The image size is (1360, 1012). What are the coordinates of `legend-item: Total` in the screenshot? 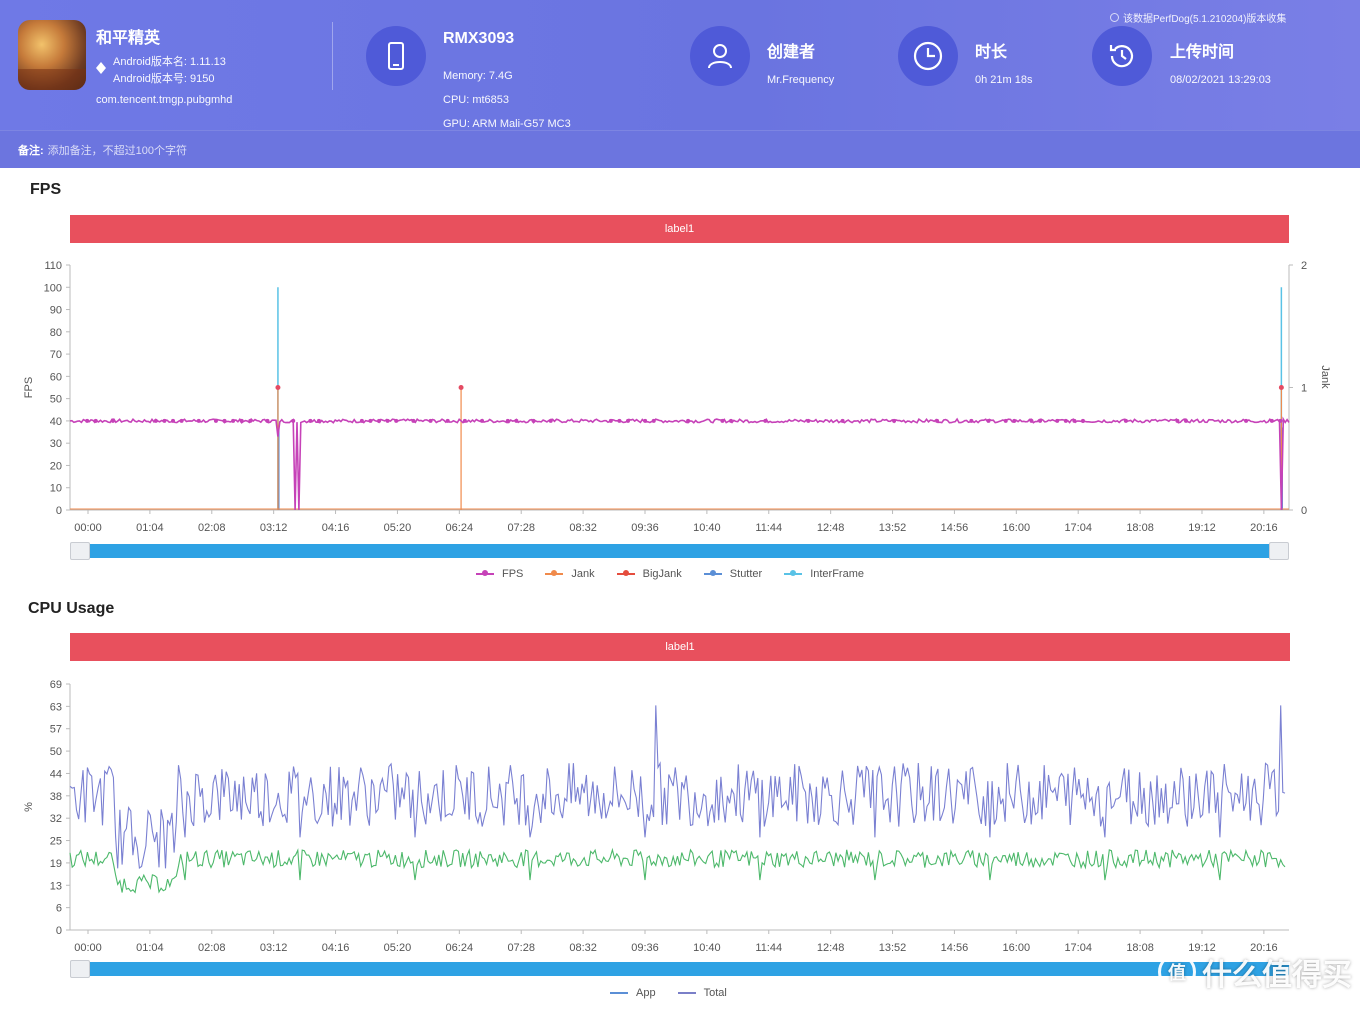 It's located at (702, 993).